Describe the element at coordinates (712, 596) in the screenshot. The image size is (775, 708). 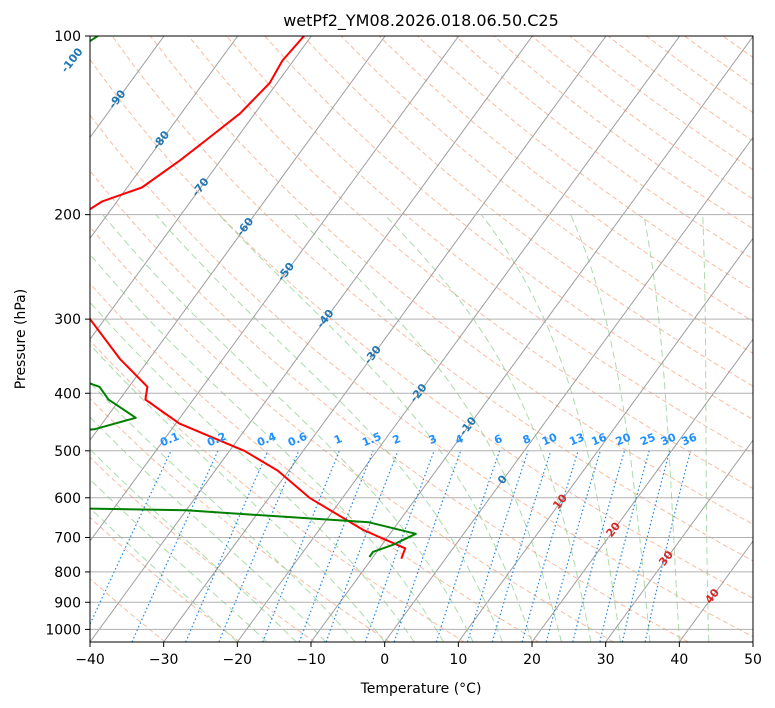
I see `temperature-label: 40` at that location.